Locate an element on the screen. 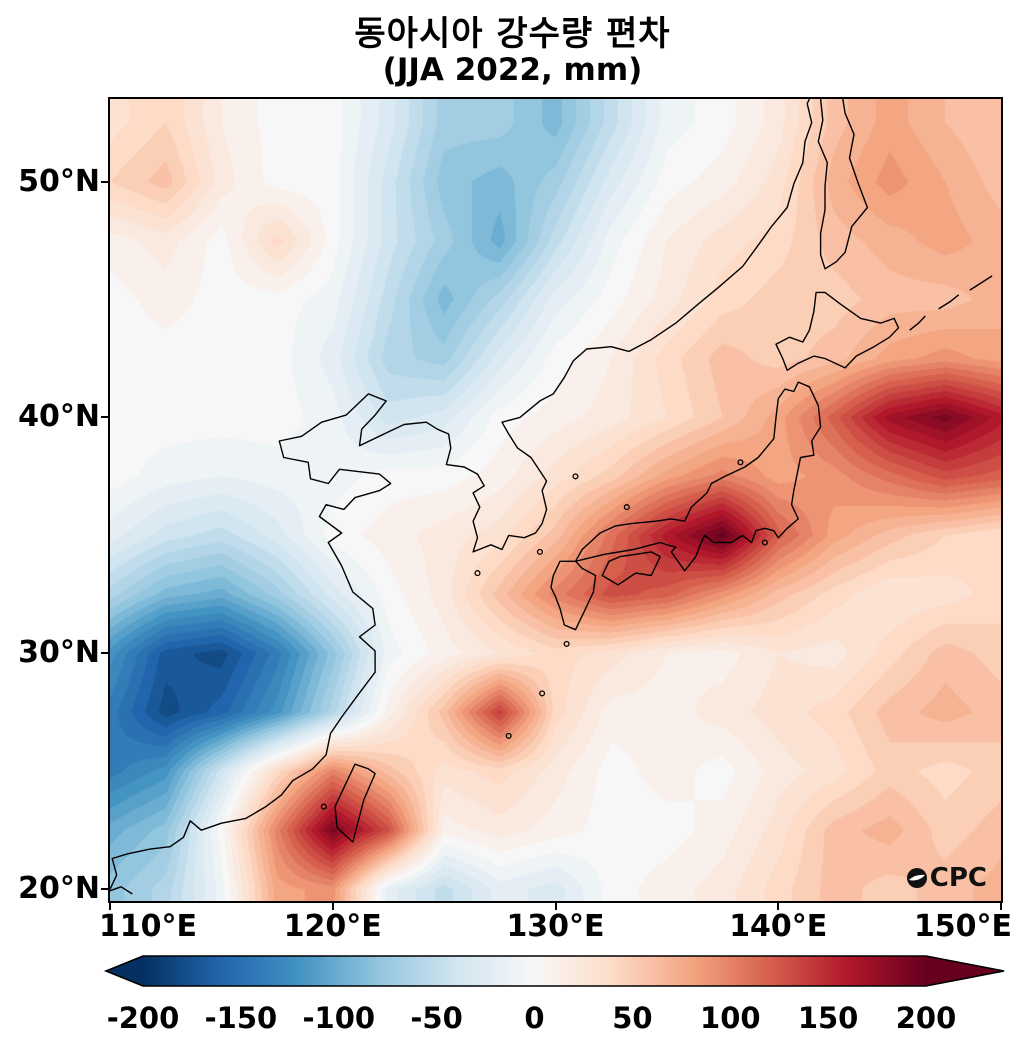  colorbar-shape is located at coordinates (554, 971).